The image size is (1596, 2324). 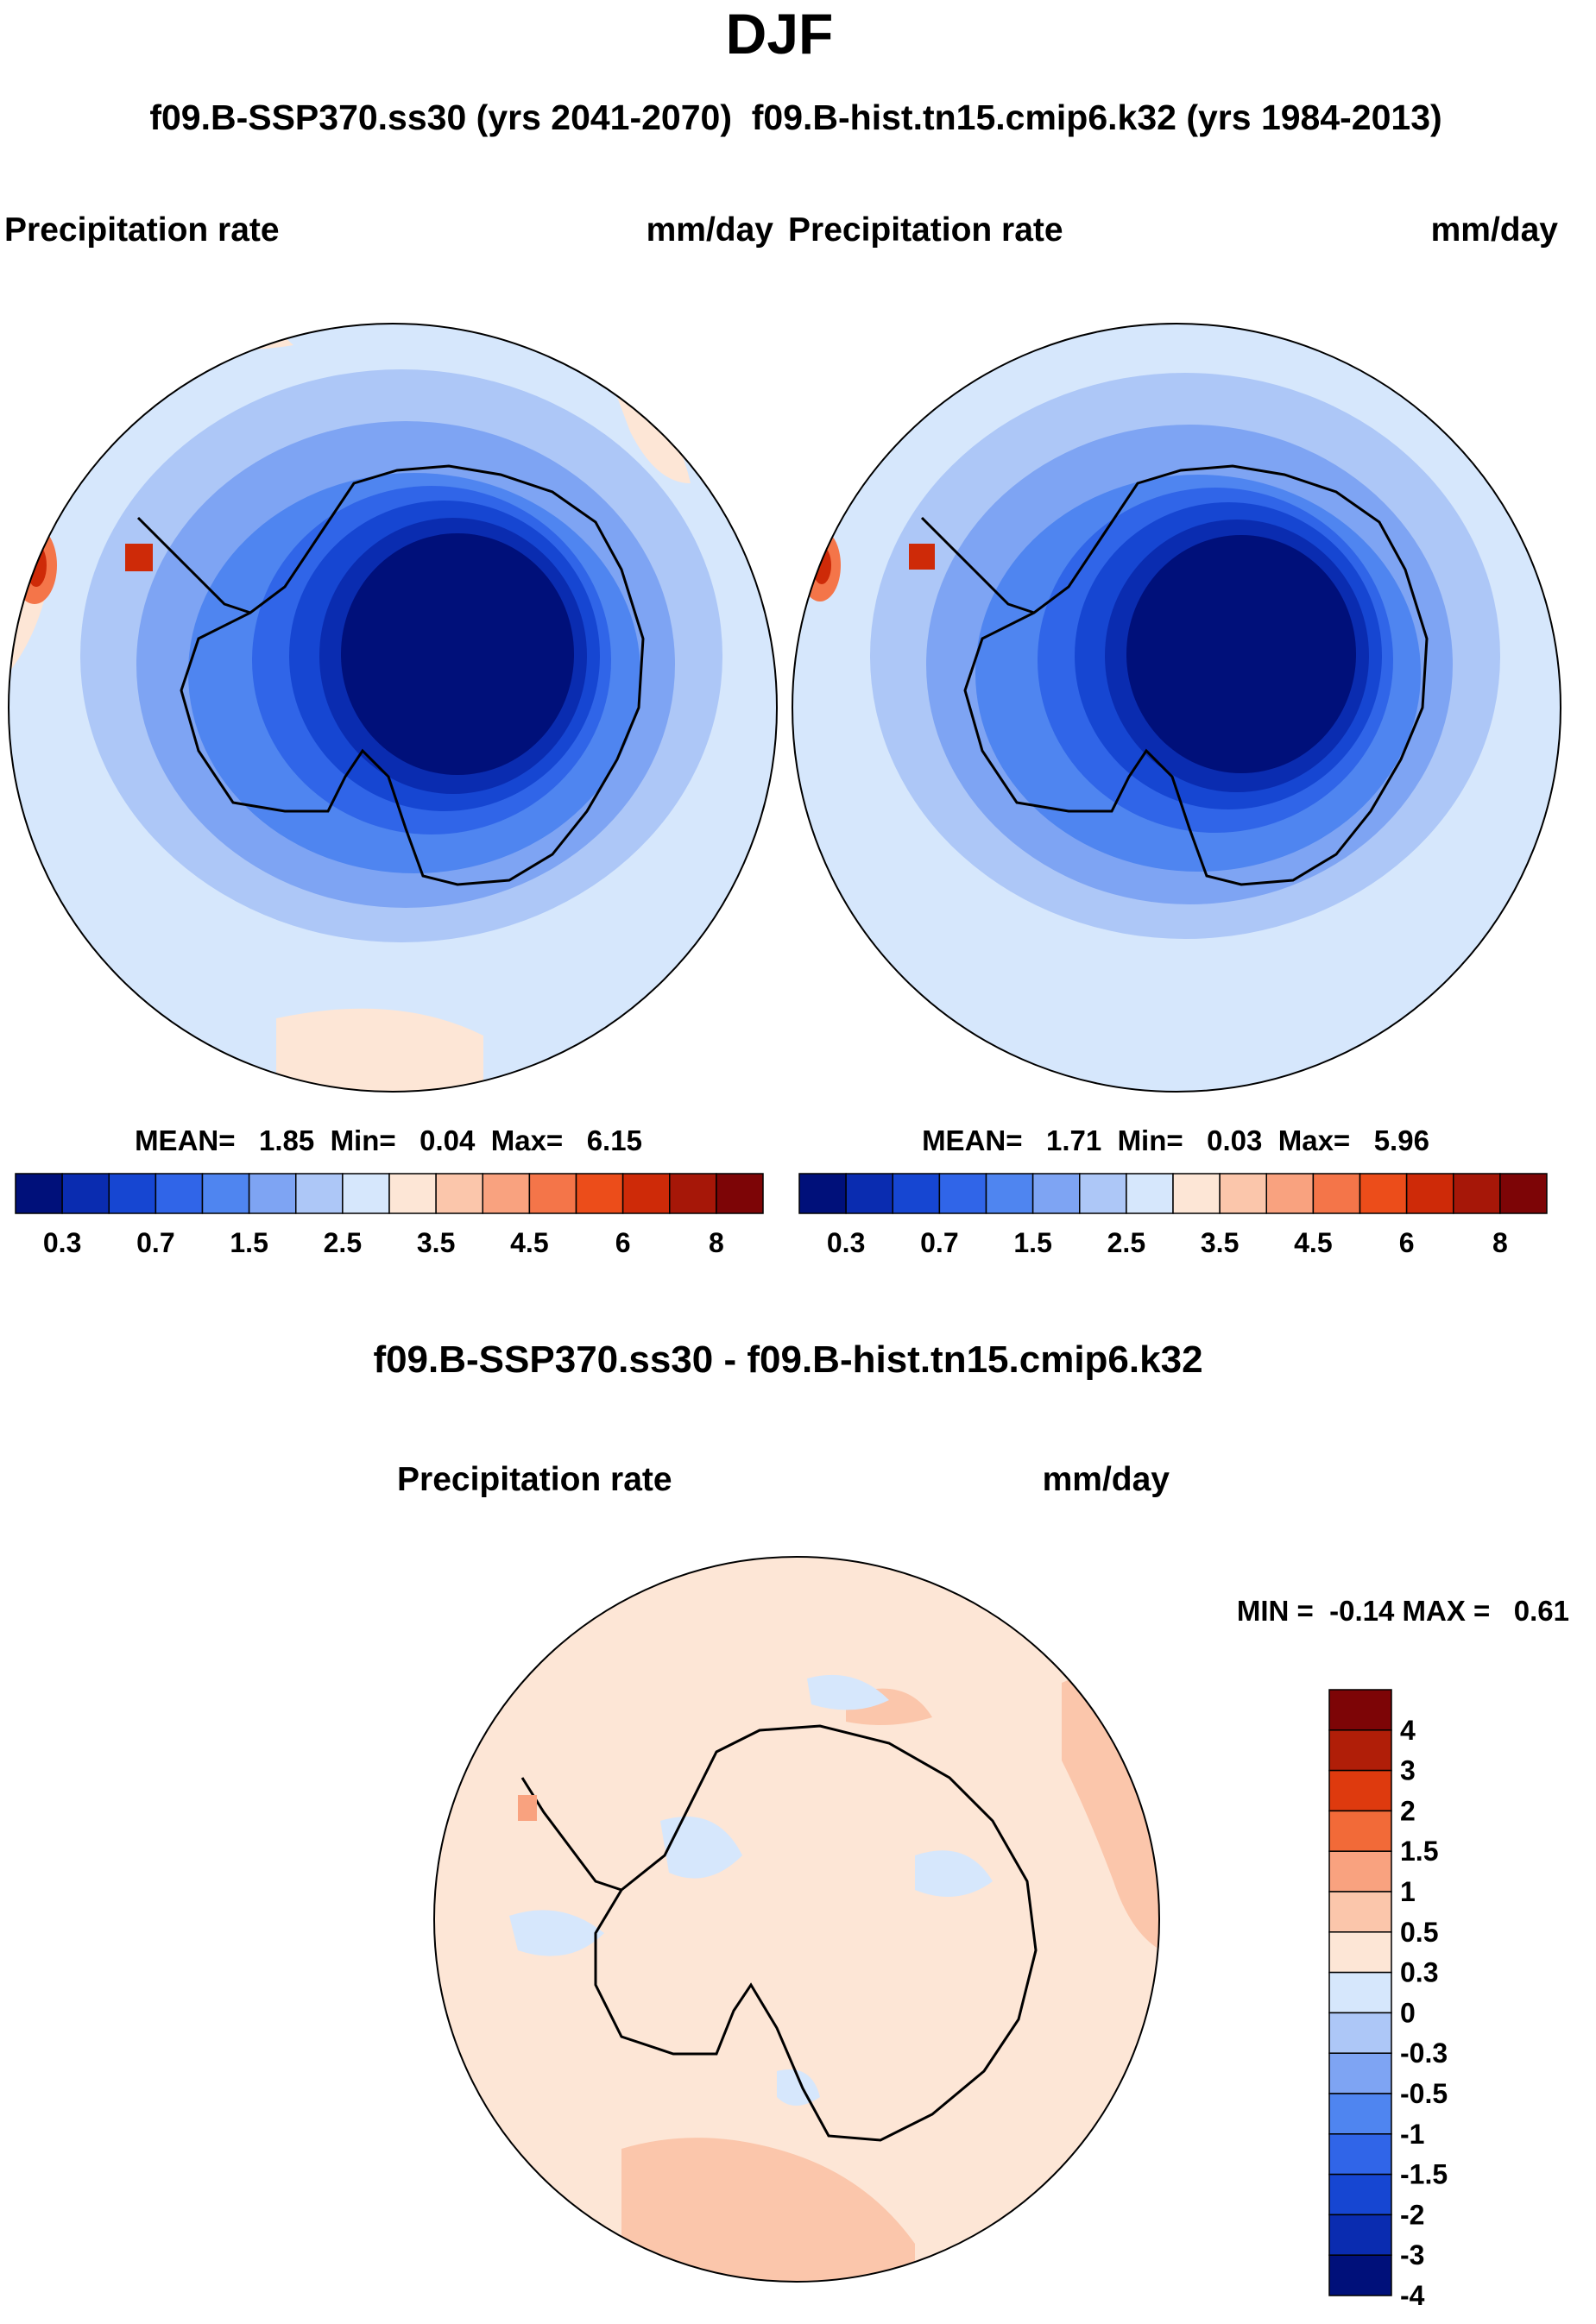 I want to click on panel2-colorbar-tick-label: 1.5, so click(x=1032, y=1242).